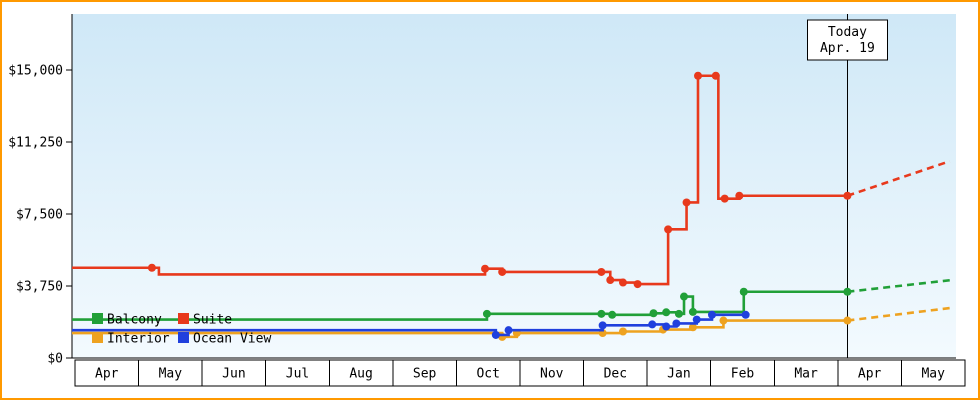  What do you see at coordinates (39, 287) in the screenshot?
I see `y-axis-label: $3,750` at bounding box center [39, 287].